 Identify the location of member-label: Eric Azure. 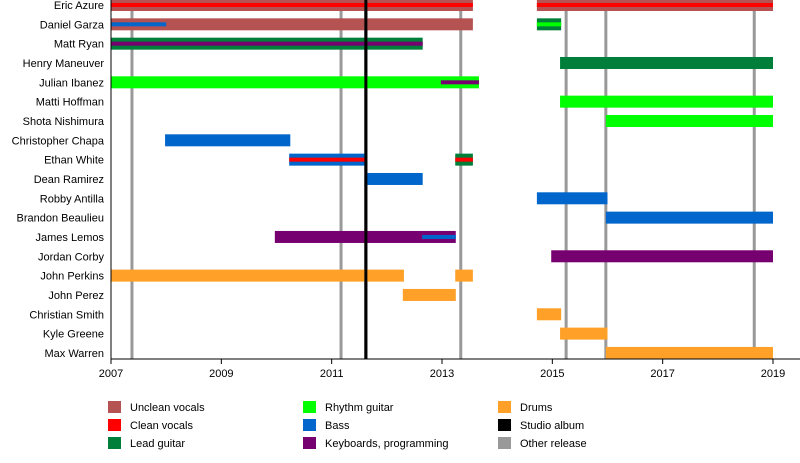
(79, 6).